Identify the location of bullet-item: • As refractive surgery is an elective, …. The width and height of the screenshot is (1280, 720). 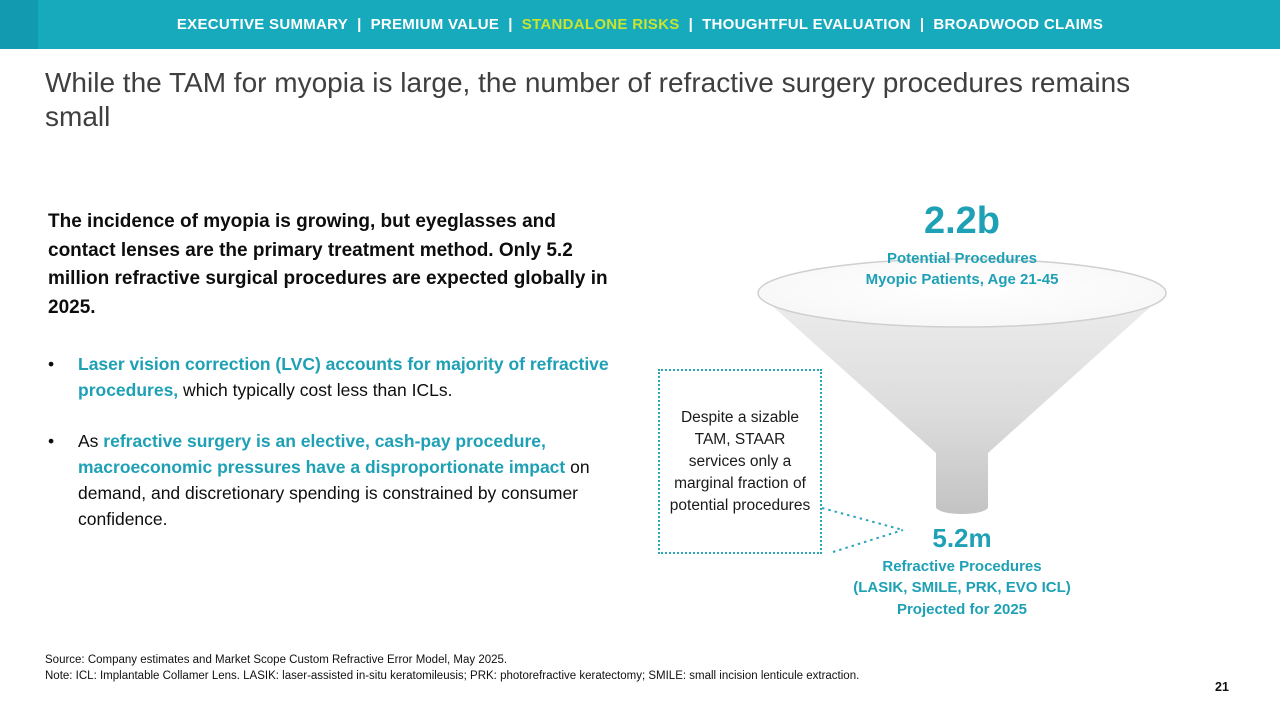
(335, 480).